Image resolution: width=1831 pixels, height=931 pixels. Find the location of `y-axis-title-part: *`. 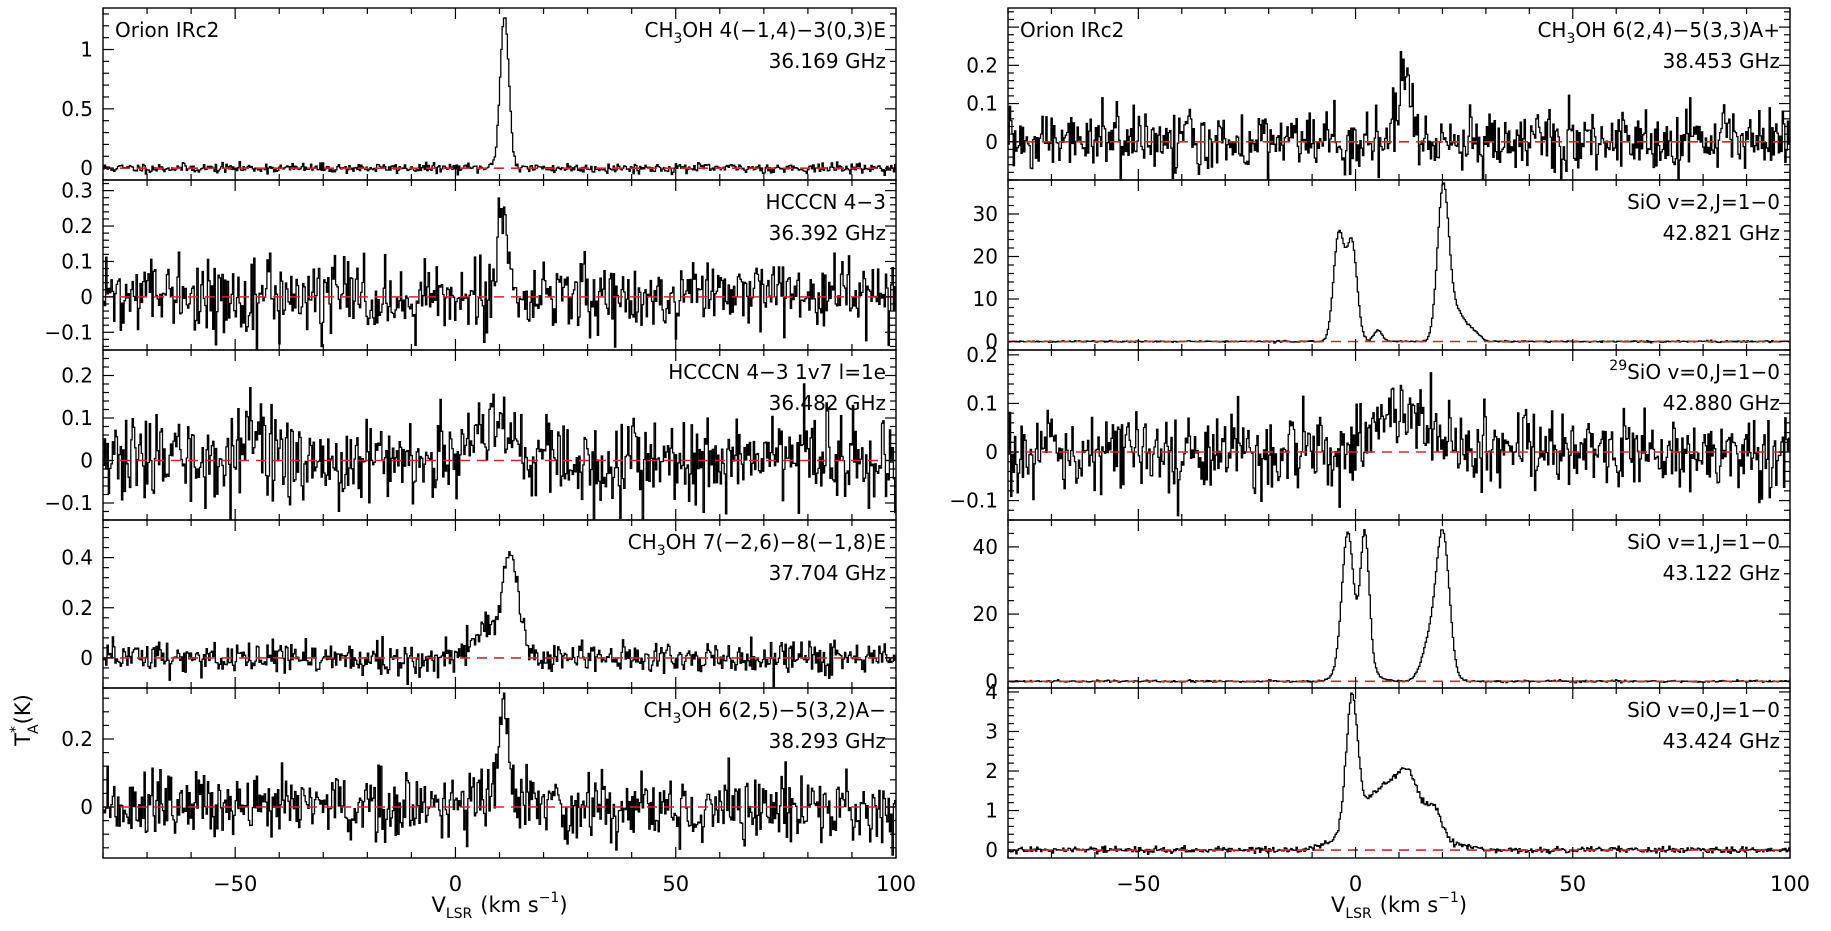

y-axis-title-part: * is located at coordinates (16, 729).